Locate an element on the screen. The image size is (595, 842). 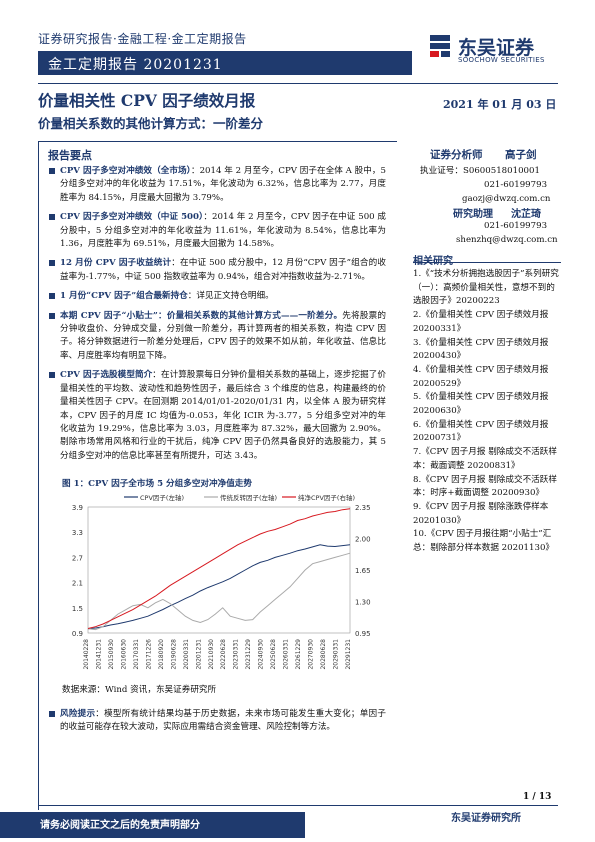
related-title: 相关研究 is located at coordinates (433, 259).